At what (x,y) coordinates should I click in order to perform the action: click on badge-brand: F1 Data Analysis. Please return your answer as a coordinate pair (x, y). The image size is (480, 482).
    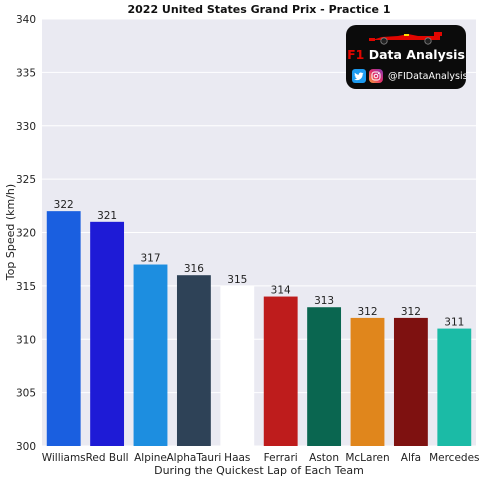
    Looking at the image, I should click on (406, 54).